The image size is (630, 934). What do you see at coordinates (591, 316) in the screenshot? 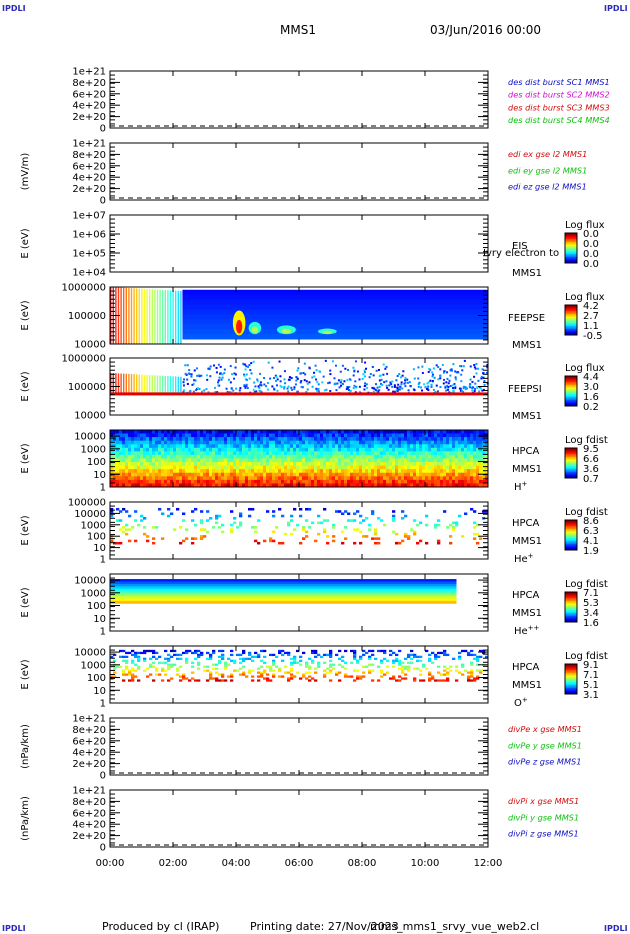
I see `colorbar-tick-label: 2.7` at bounding box center [591, 316].